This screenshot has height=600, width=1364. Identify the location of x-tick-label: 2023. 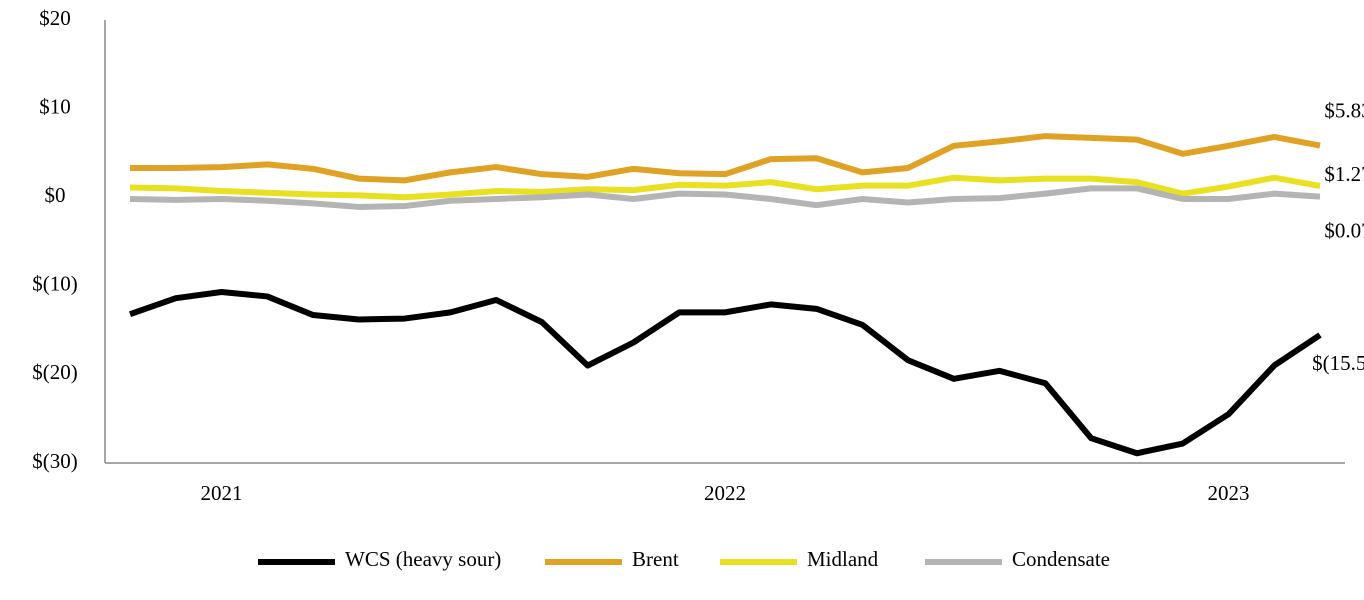
(1228, 493).